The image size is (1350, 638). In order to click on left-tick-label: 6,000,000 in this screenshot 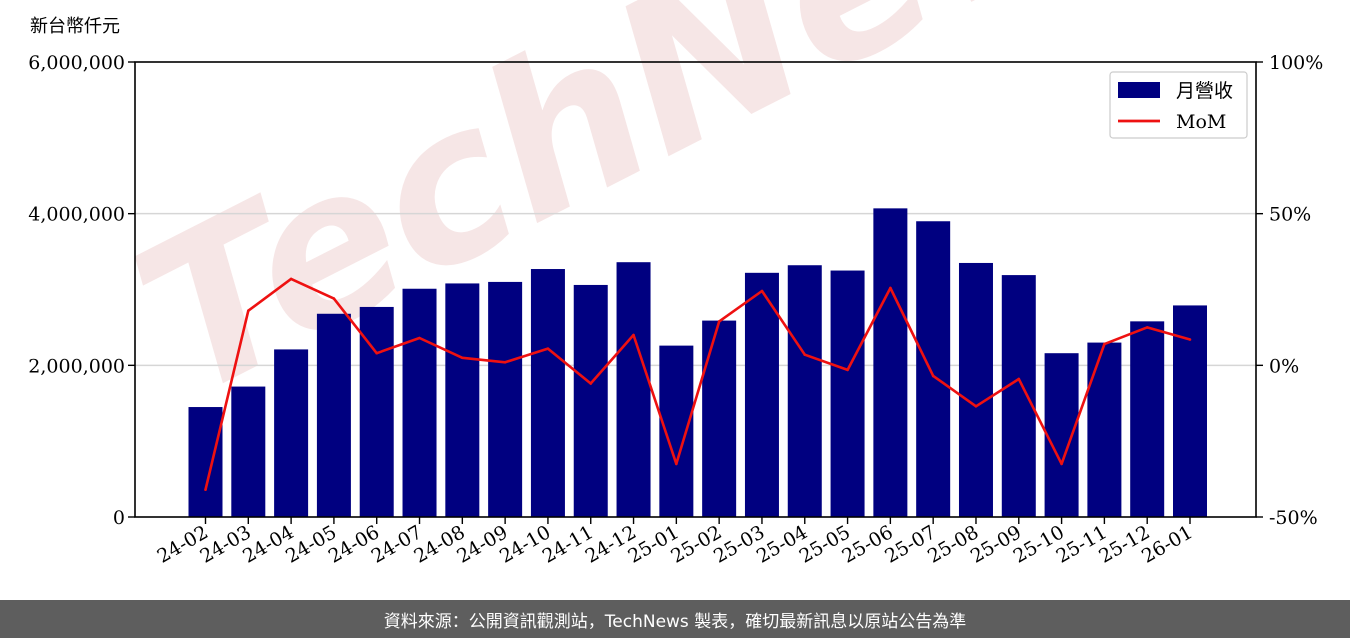, I will do `click(76, 63)`.